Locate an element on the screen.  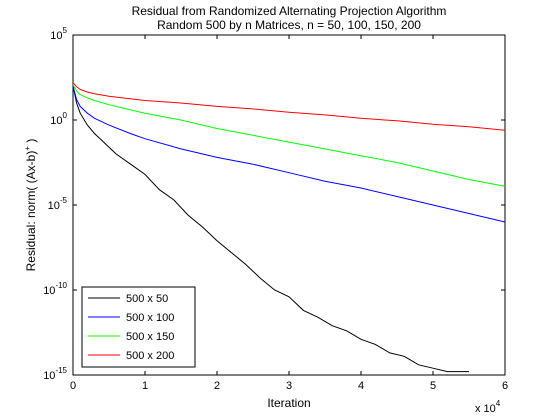
legend-label-2: 500 x 150 is located at coordinates (150, 337).